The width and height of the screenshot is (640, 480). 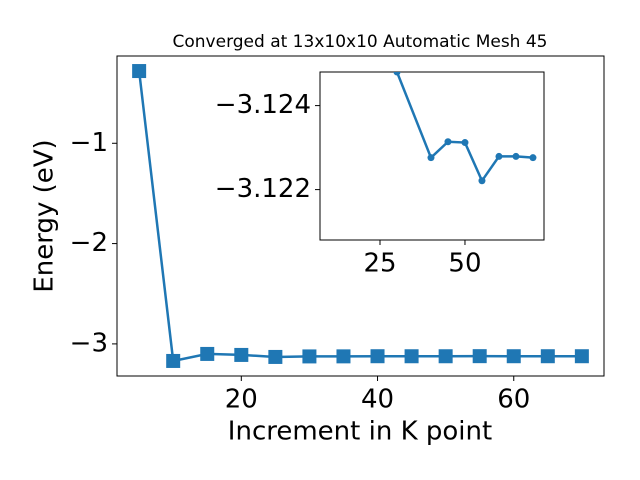 What do you see at coordinates (464, 264) in the screenshot?
I see `x-tick-label: 50` at bounding box center [464, 264].